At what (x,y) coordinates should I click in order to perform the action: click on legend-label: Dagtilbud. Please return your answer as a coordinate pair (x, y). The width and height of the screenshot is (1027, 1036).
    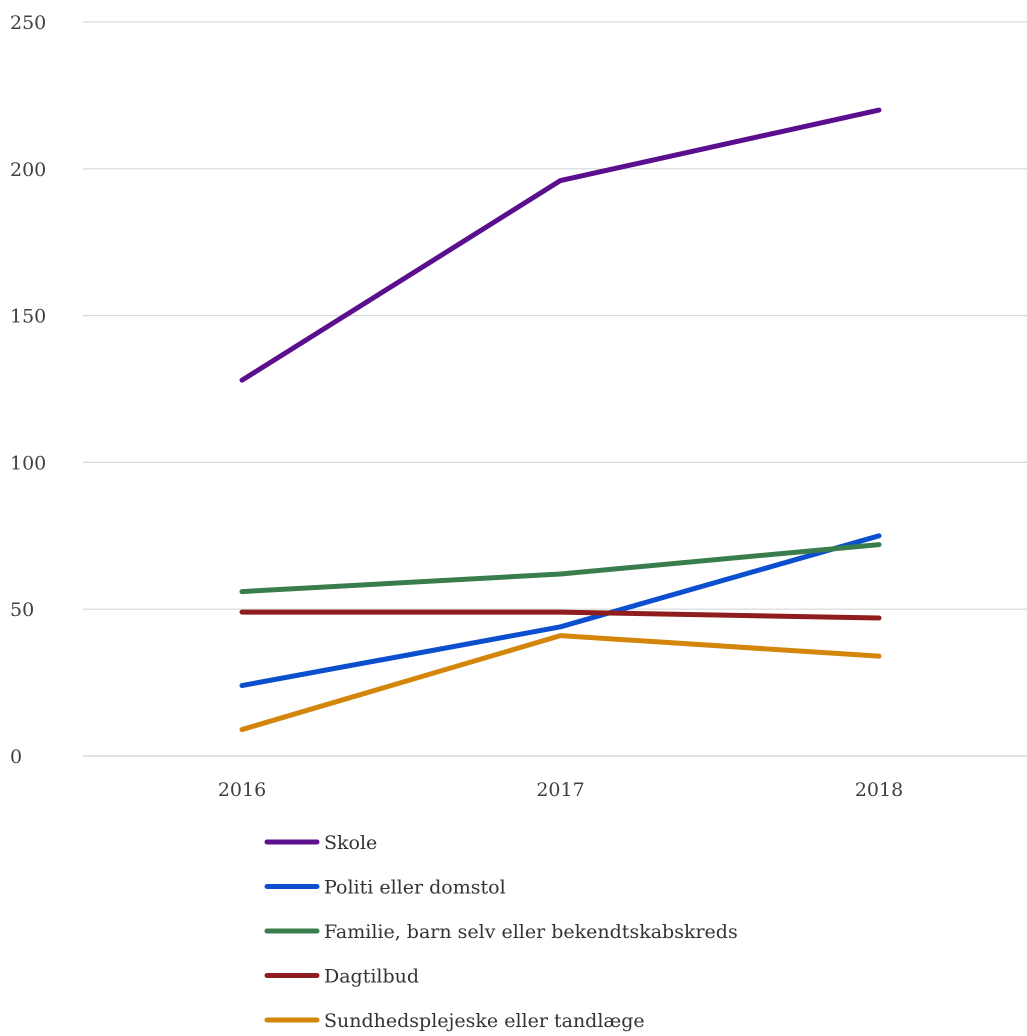
    Looking at the image, I should click on (371, 977).